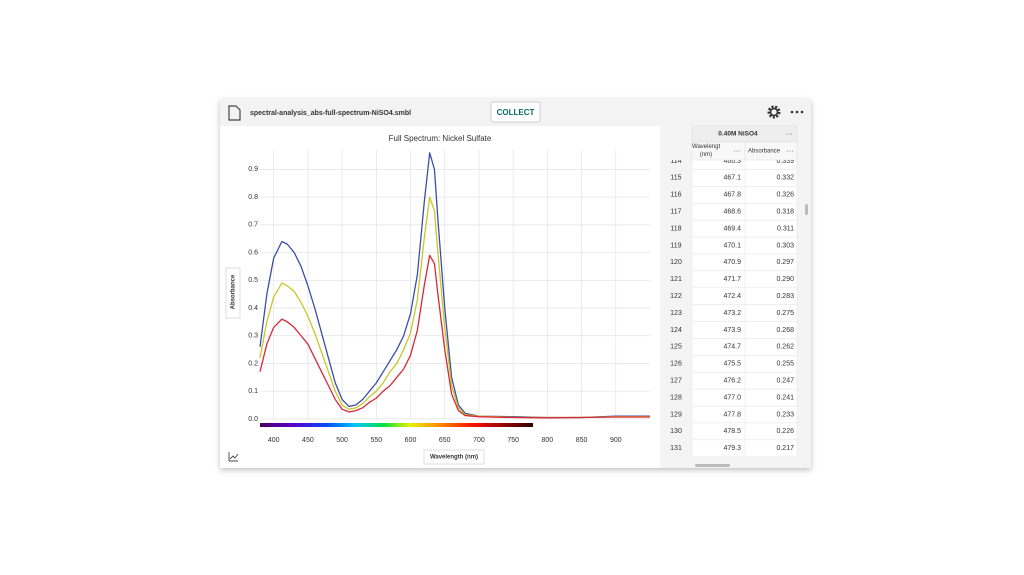 The height and width of the screenshot is (575, 1024). What do you see at coordinates (785, 431) in the screenshot?
I see `absorbance-cell: 0.226` at bounding box center [785, 431].